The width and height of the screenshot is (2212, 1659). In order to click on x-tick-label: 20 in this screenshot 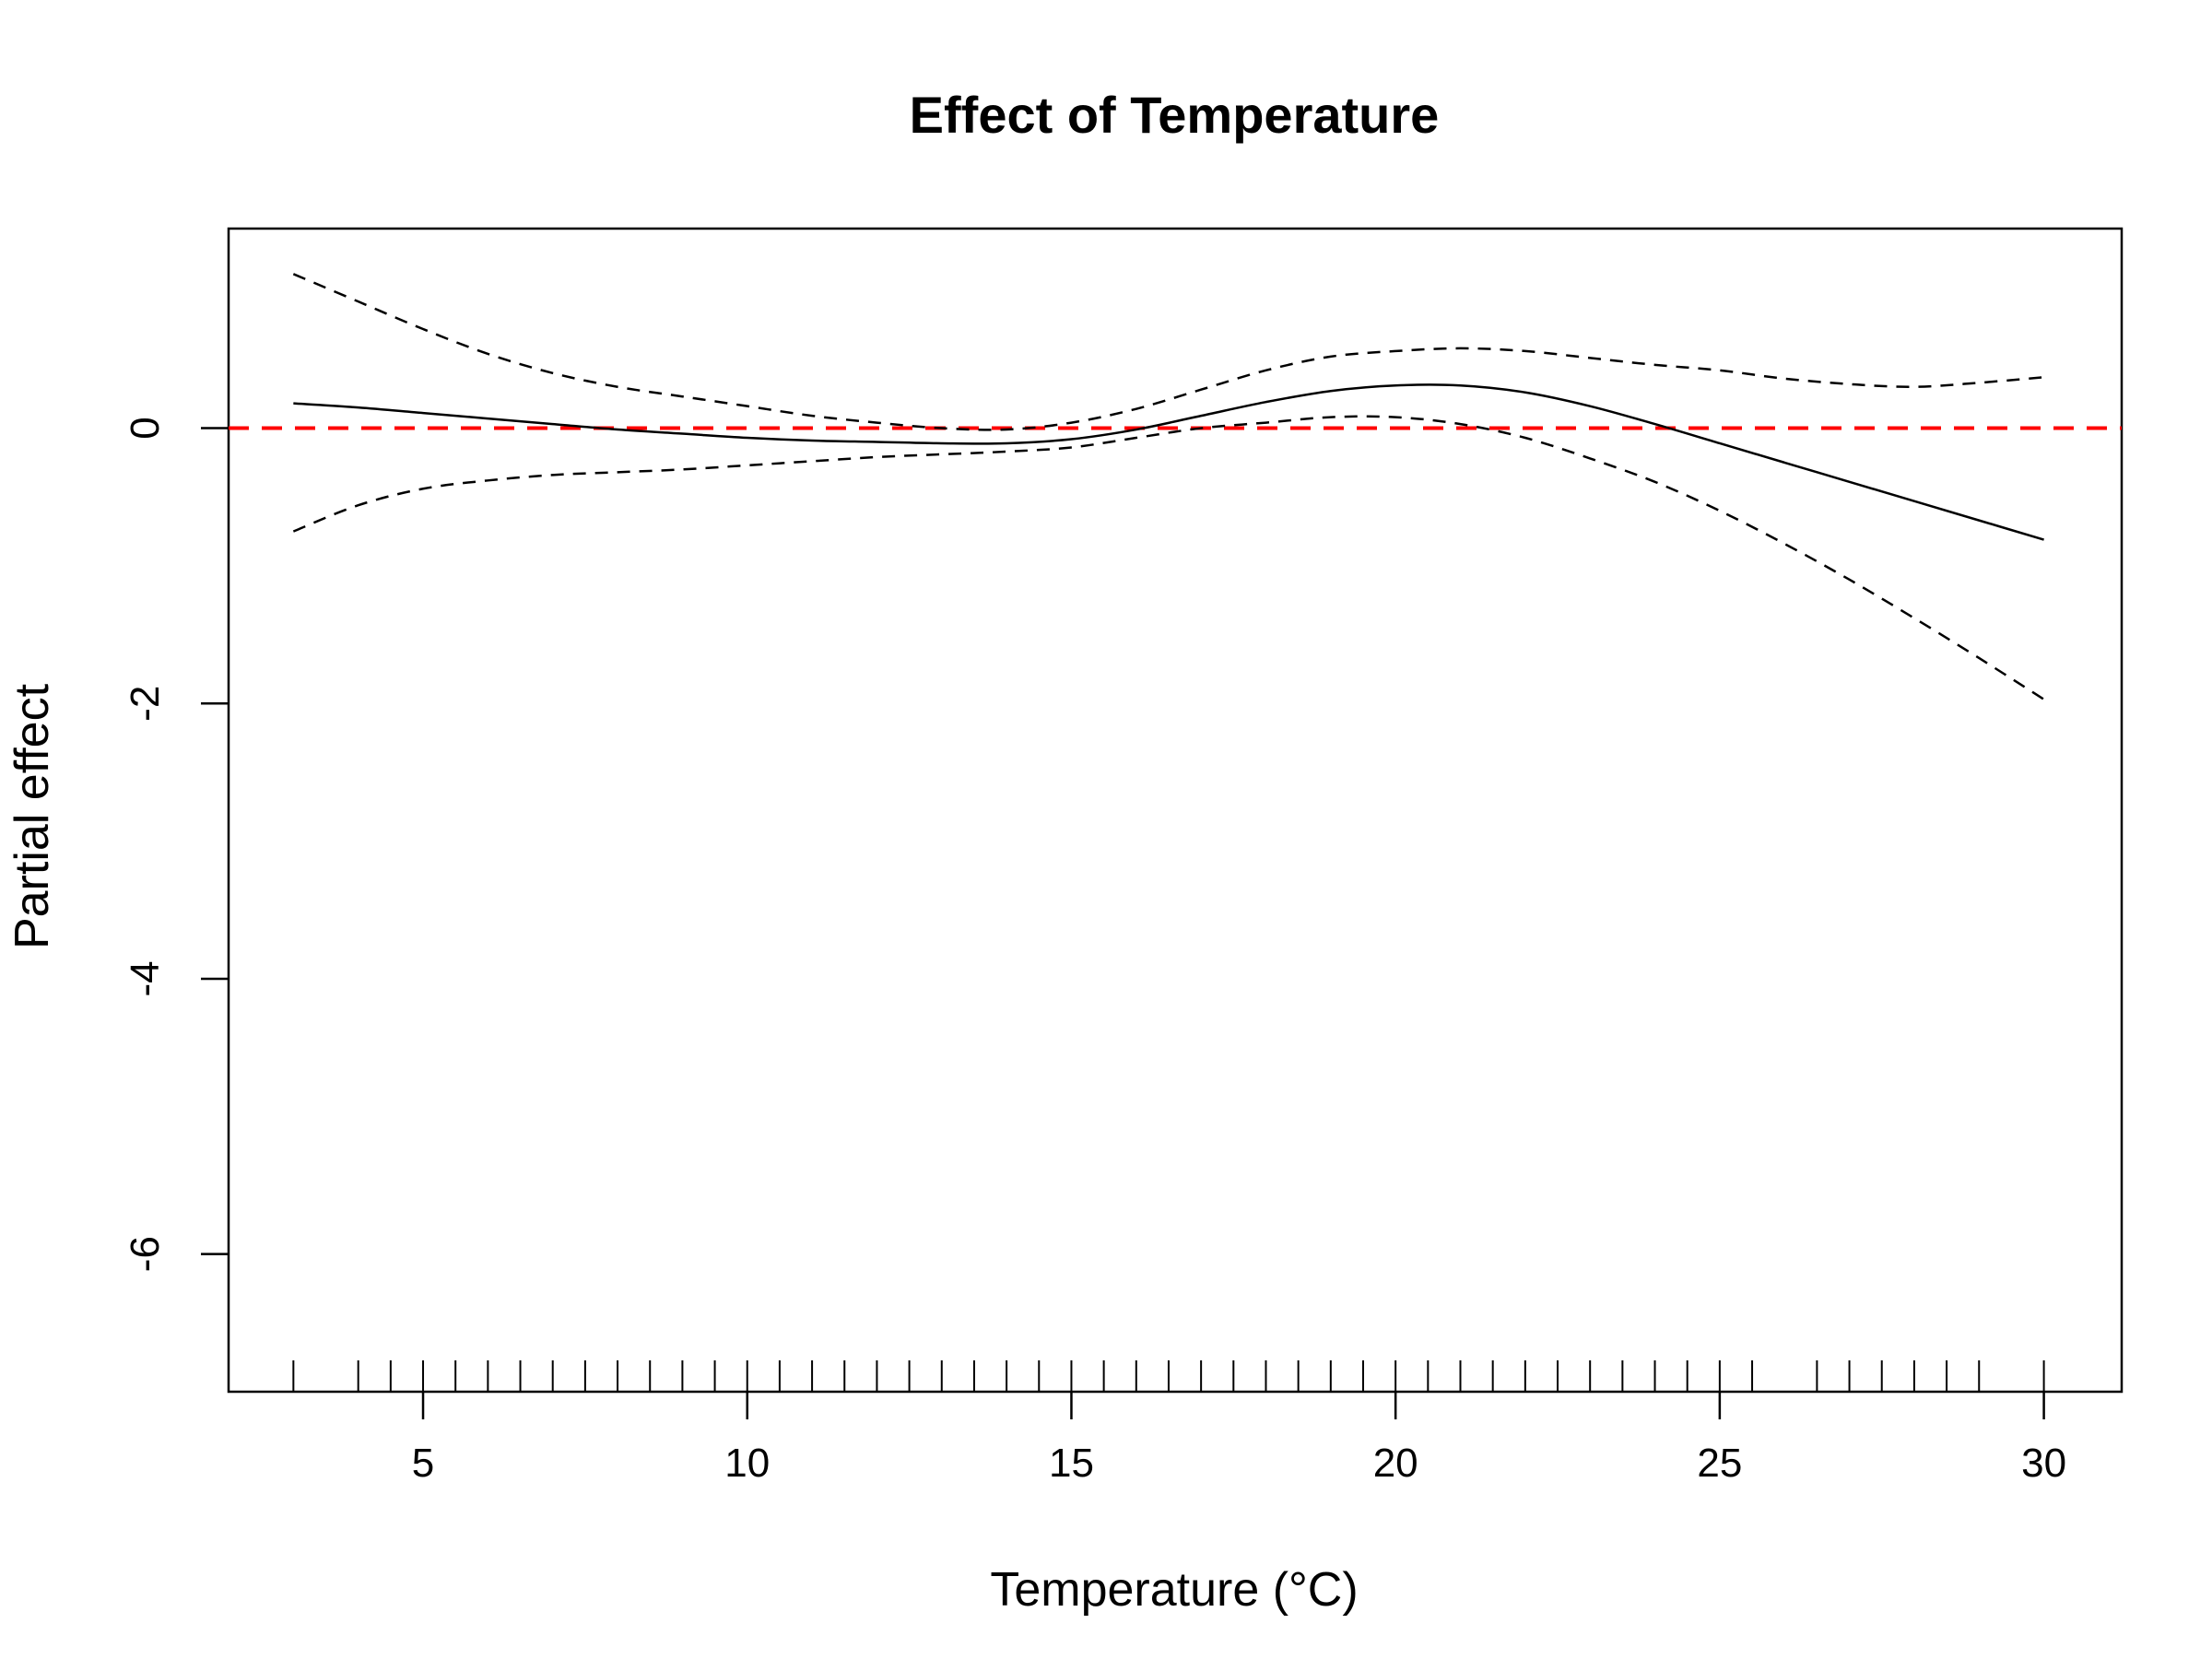, I will do `click(1395, 1463)`.